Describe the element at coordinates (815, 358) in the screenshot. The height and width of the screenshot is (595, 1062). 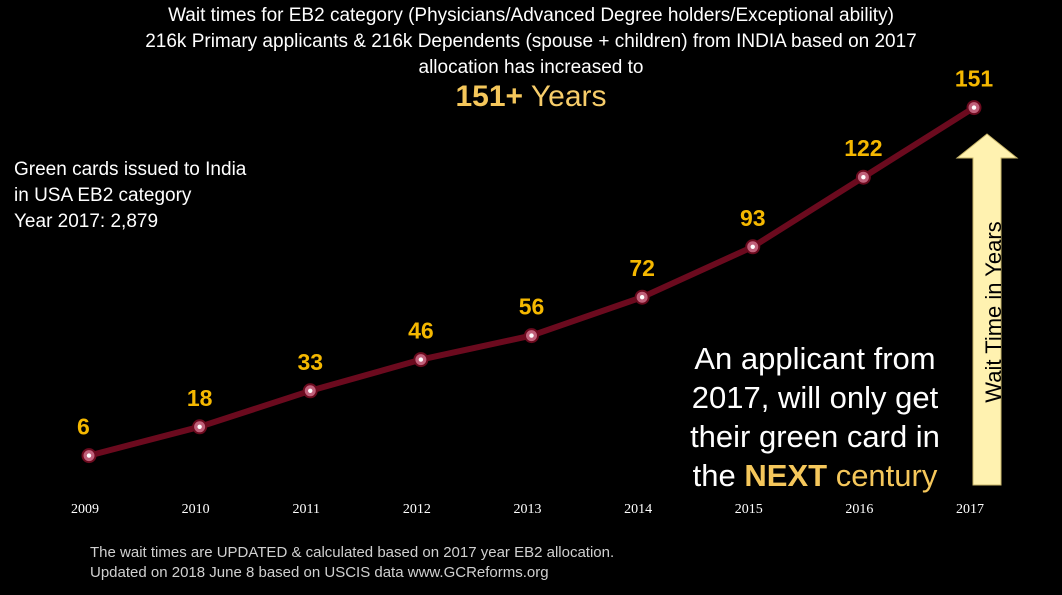
I see `callout-line-1: An applicant from` at that location.